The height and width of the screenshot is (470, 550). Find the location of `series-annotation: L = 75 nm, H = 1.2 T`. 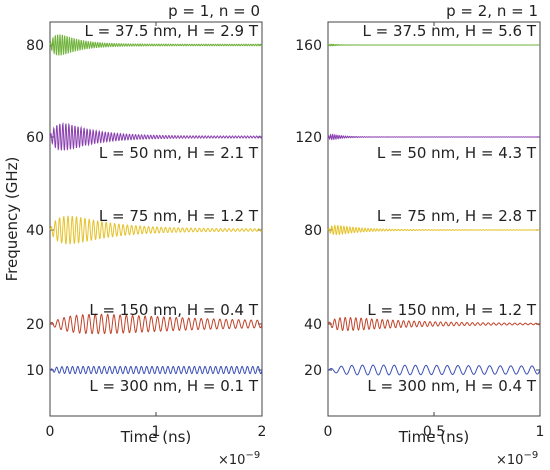

series-annotation: L = 75 nm, H = 1.2 T is located at coordinates (179, 216).